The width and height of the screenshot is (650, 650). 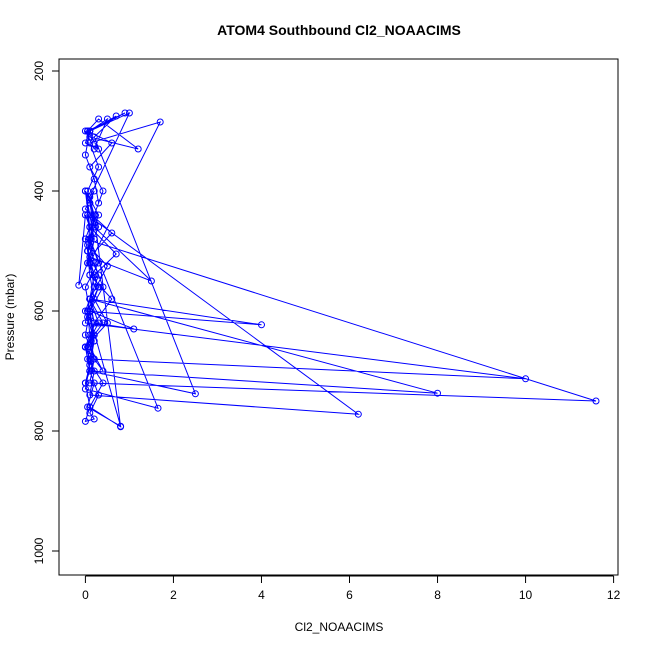 I want to click on x-tick-label: 12, so click(x=614, y=595).